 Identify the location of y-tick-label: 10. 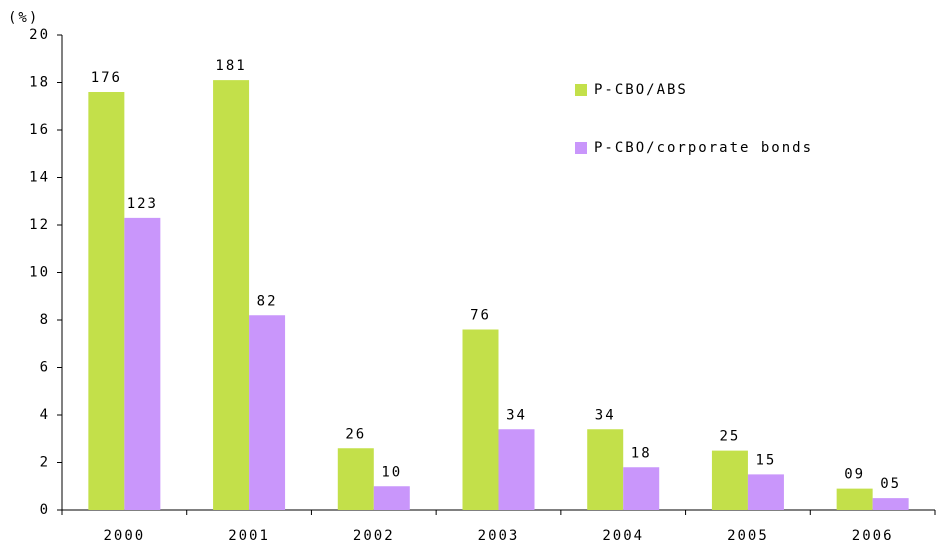
(39, 273).